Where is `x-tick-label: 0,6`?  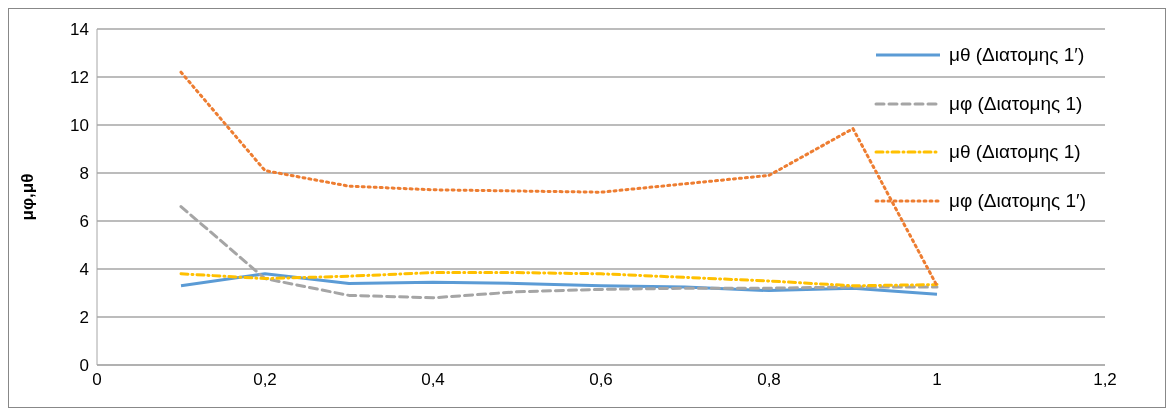 x-tick-label: 0,6 is located at coordinates (601, 380).